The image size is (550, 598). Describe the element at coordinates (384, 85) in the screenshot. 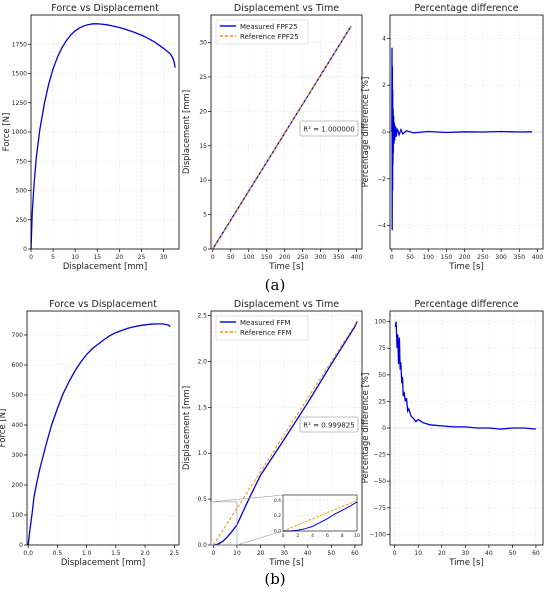

I see `y-tick-label: 2` at that location.